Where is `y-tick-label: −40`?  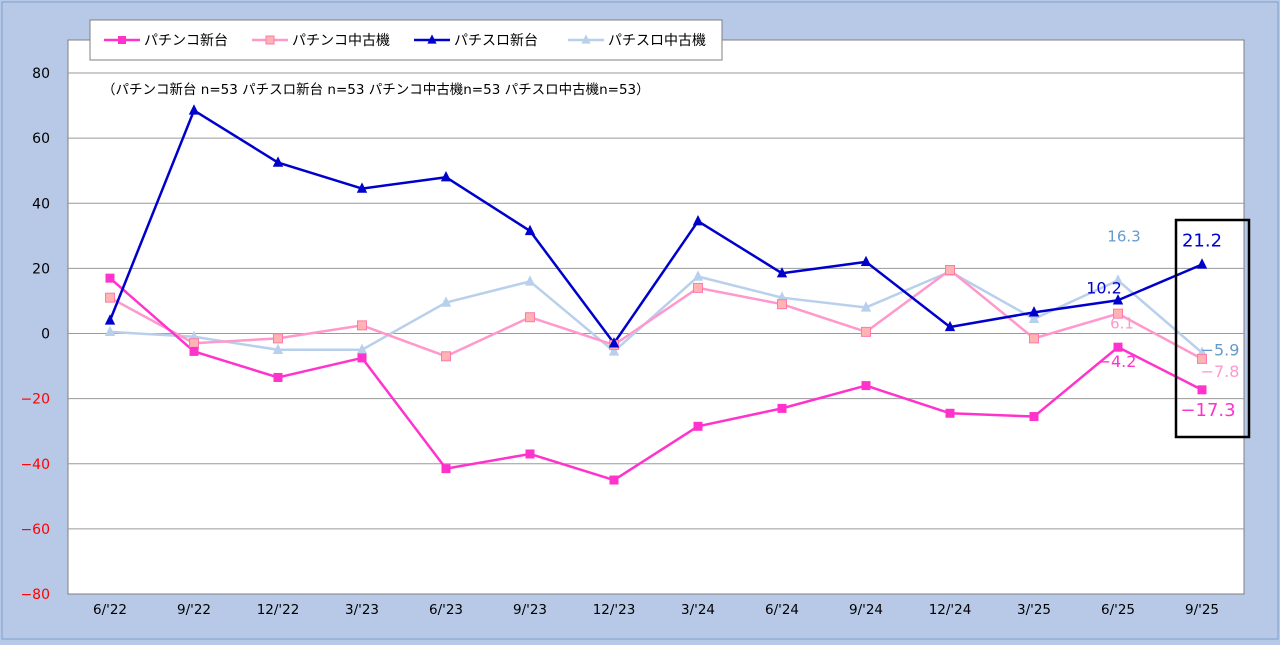
y-tick-label: −40 is located at coordinates (35, 465).